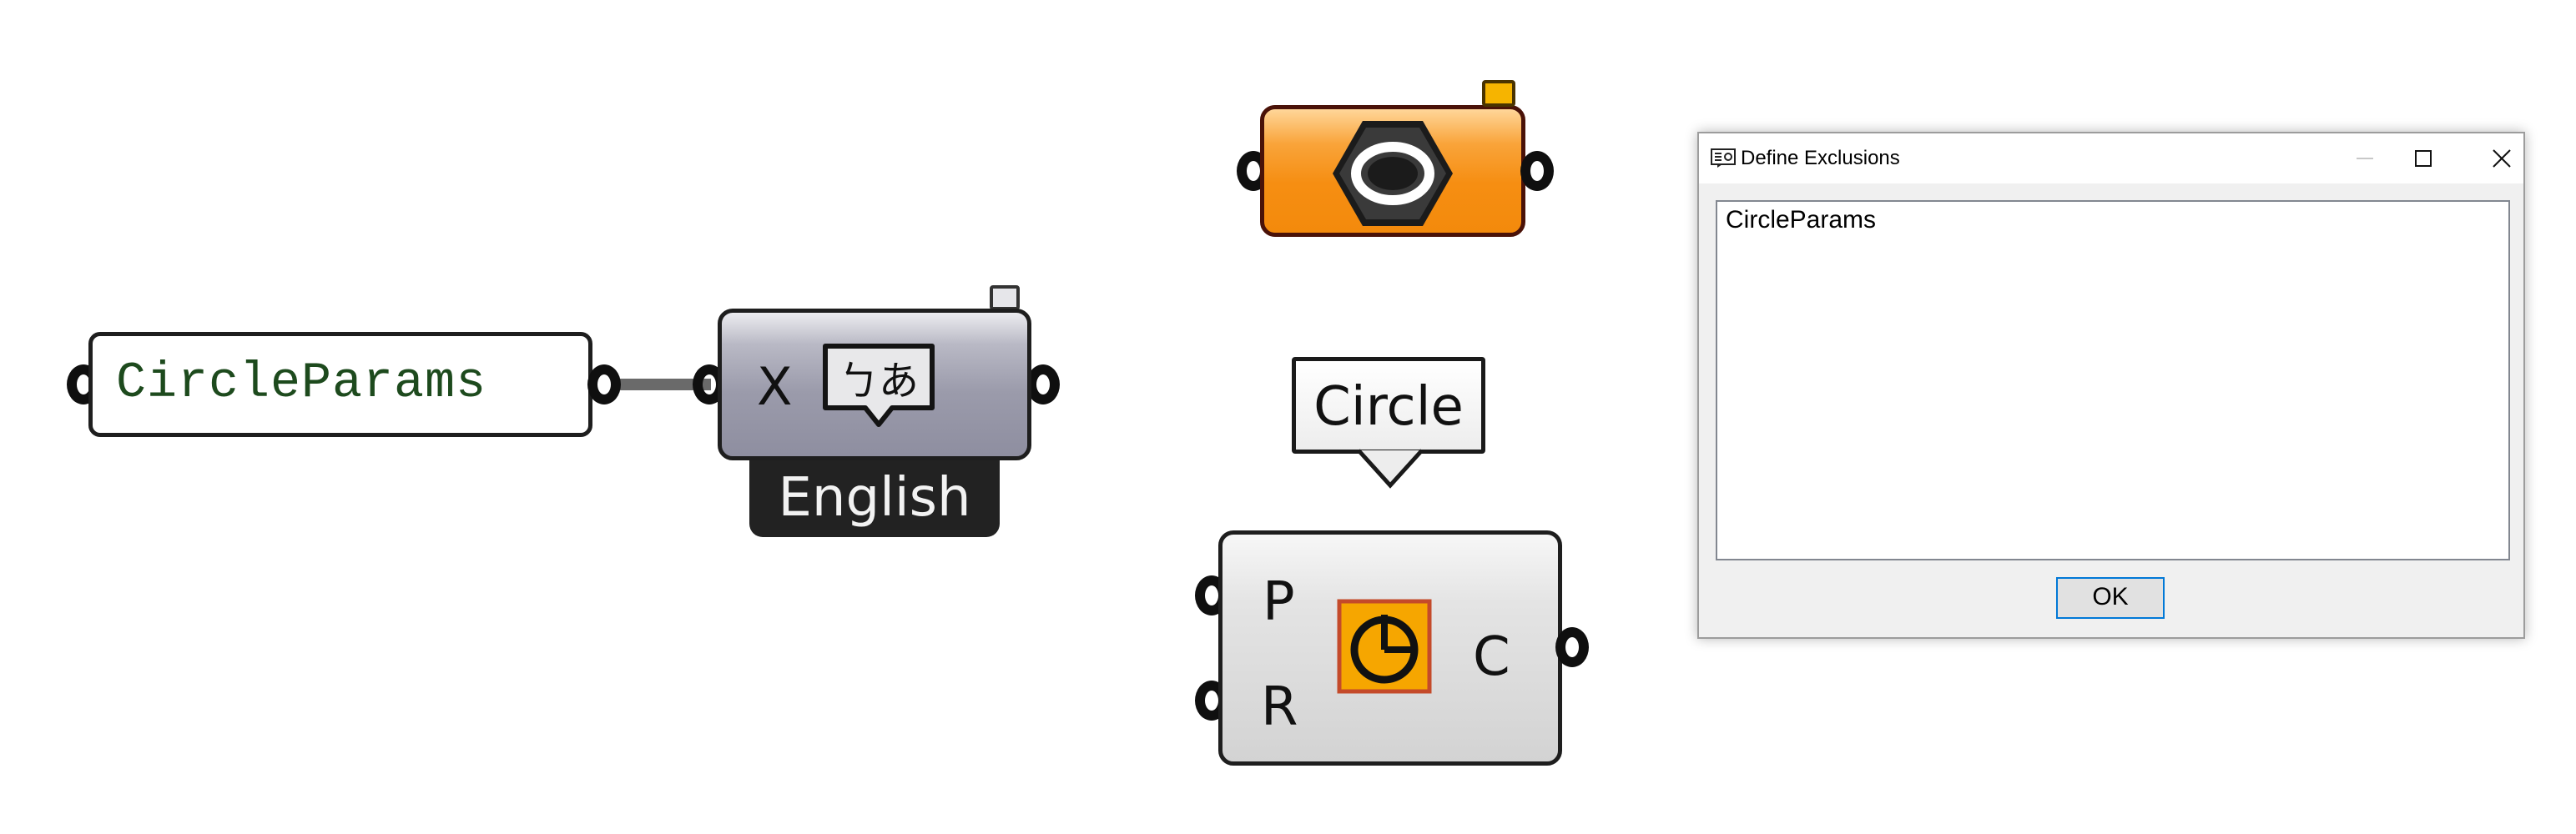 The height and width of the screenshot is (834, 2576). I want to click on close-button, so click(2501, 158).